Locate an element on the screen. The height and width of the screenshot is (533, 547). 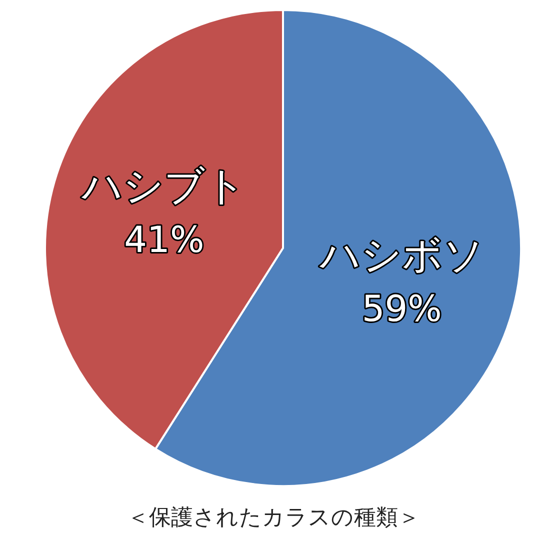
slice-label: ハシブト is located at coordinates (163, 186).